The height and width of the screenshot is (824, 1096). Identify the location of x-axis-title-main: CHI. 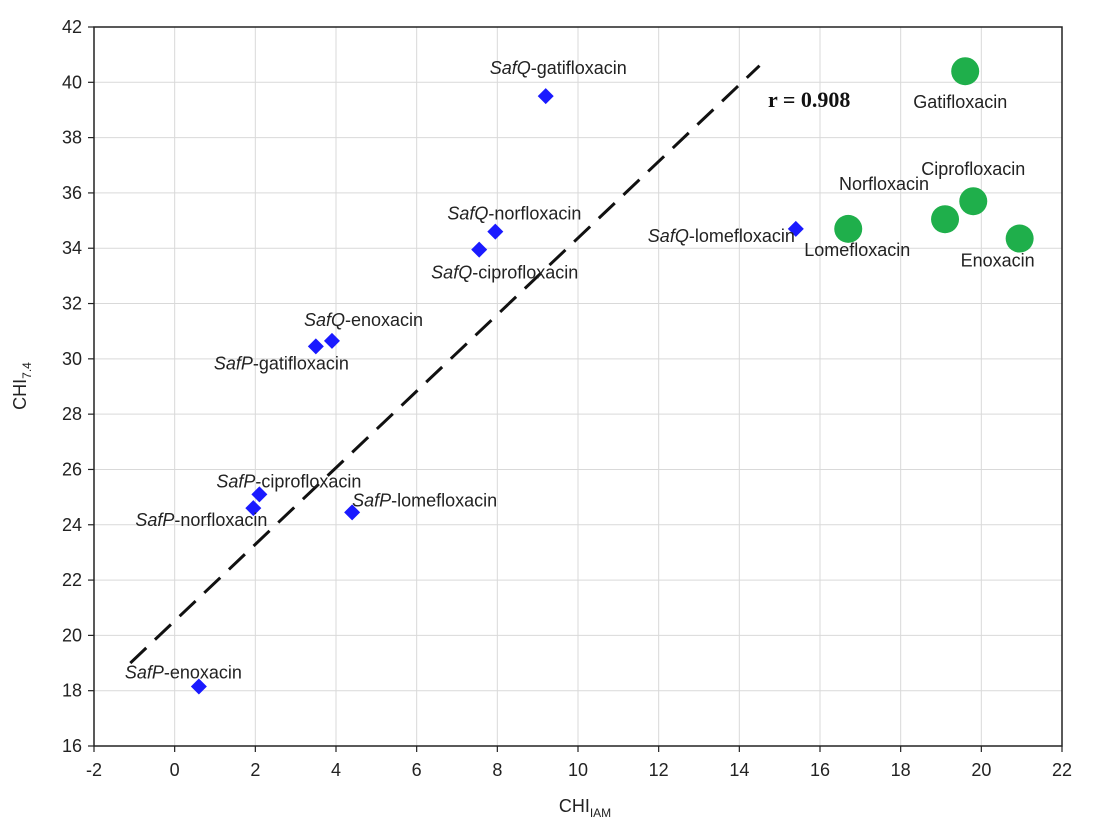
(574, 806).